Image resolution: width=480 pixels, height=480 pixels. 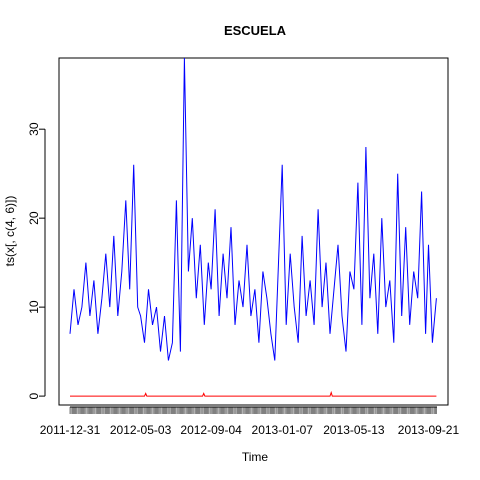 I want to click on y-tick-label: 10, so click(x=34, y=307).